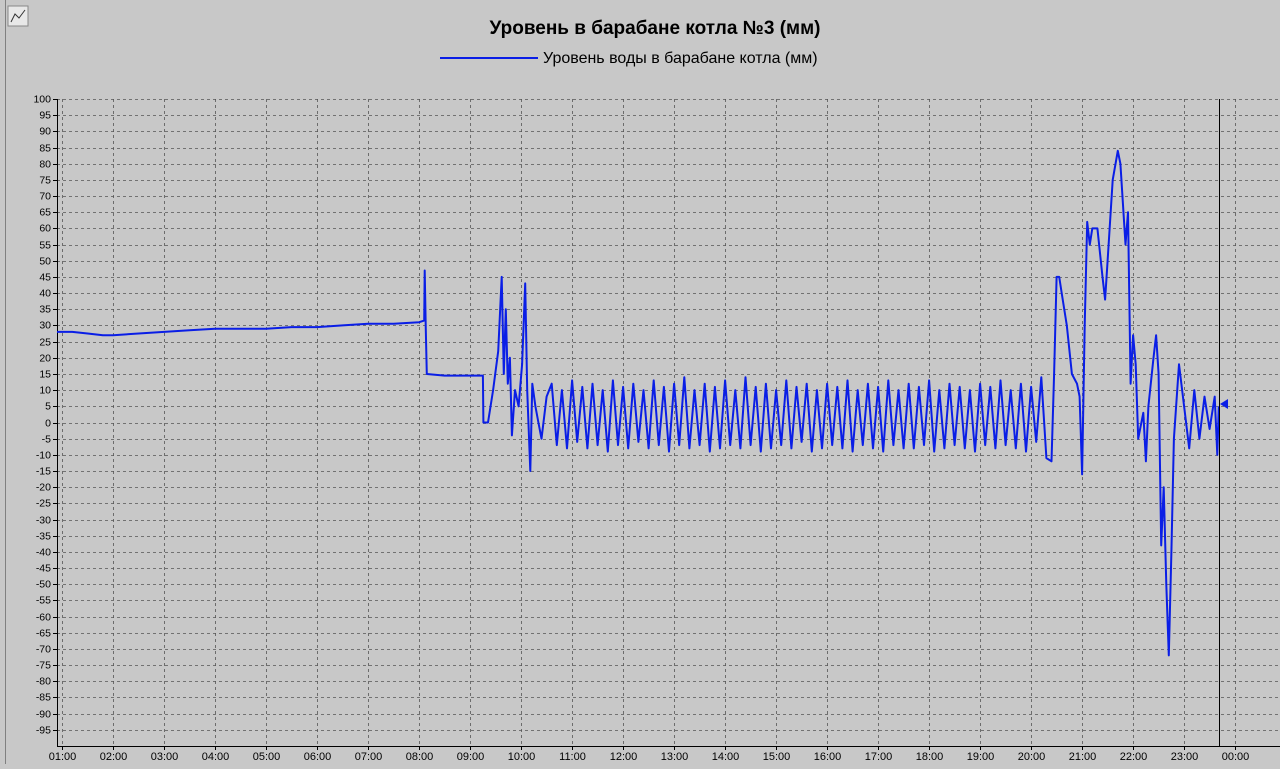 Image resolution: width=1280 pixels, height=769 pixels. Describe the element at coordinates (1083, 757) in the screenshot. I see `x-tick-label: 21:00` at that location.